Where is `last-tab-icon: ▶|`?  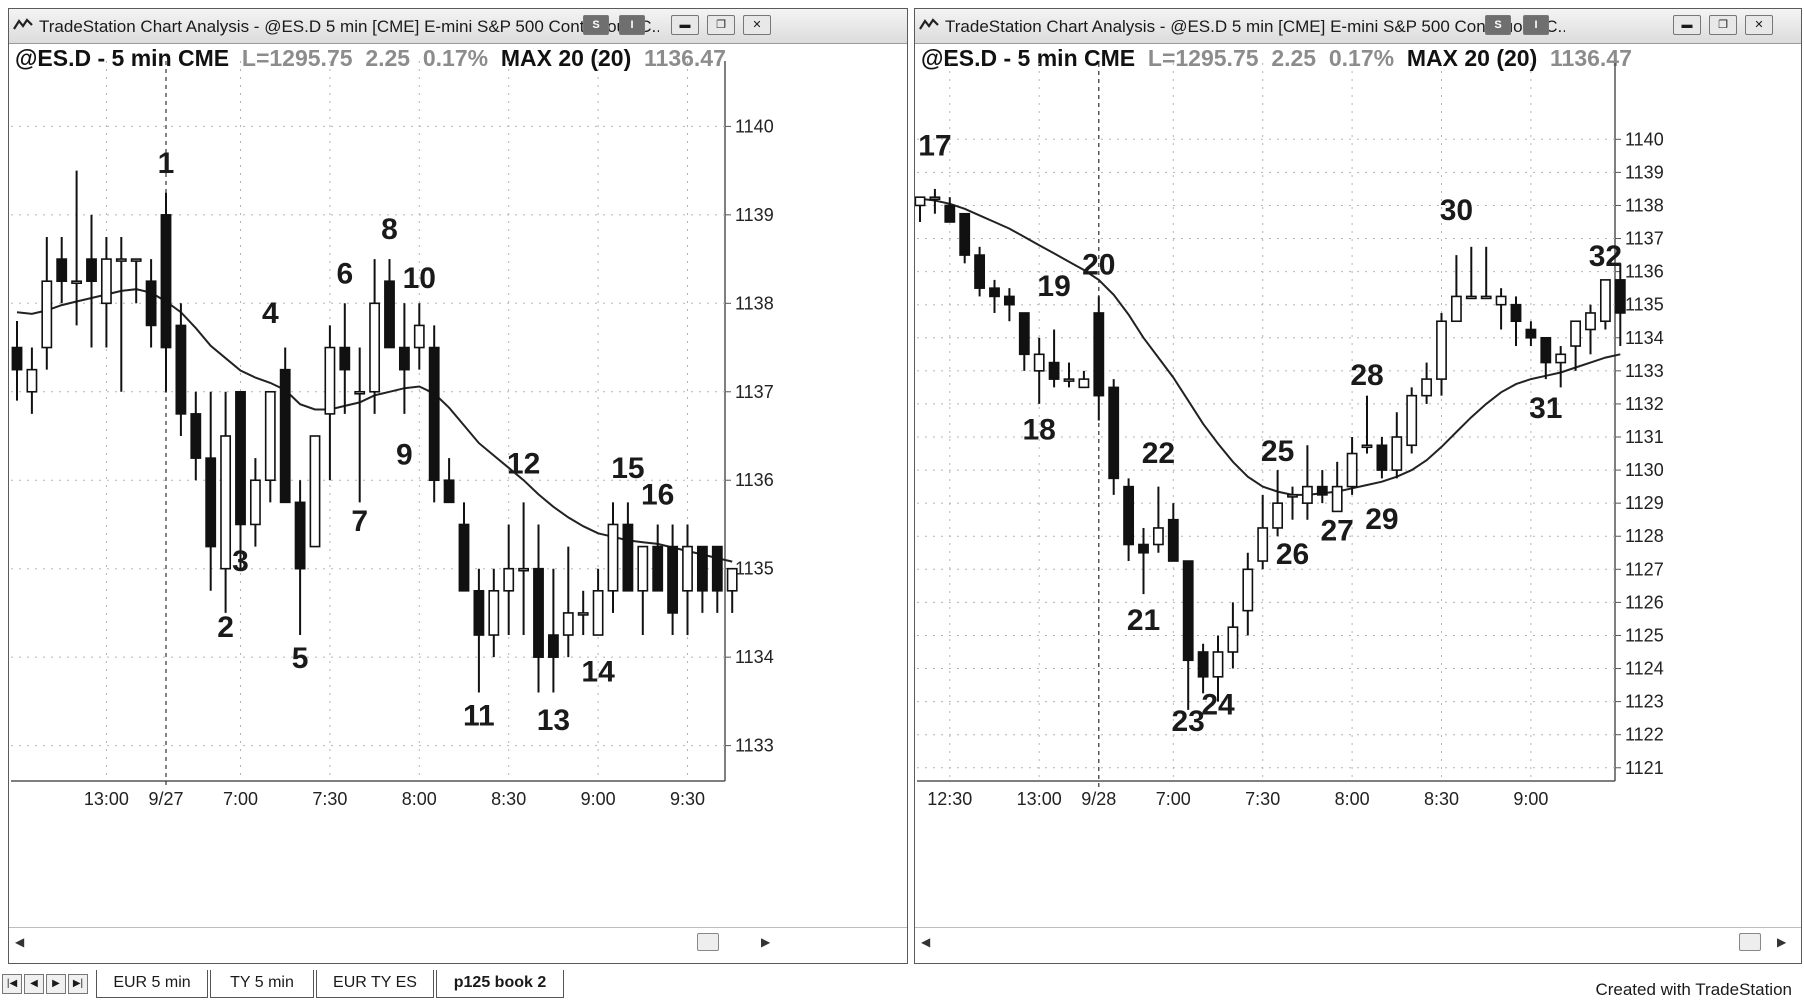
last-tab-icon: ▶| is located at coordinates (78, 984).